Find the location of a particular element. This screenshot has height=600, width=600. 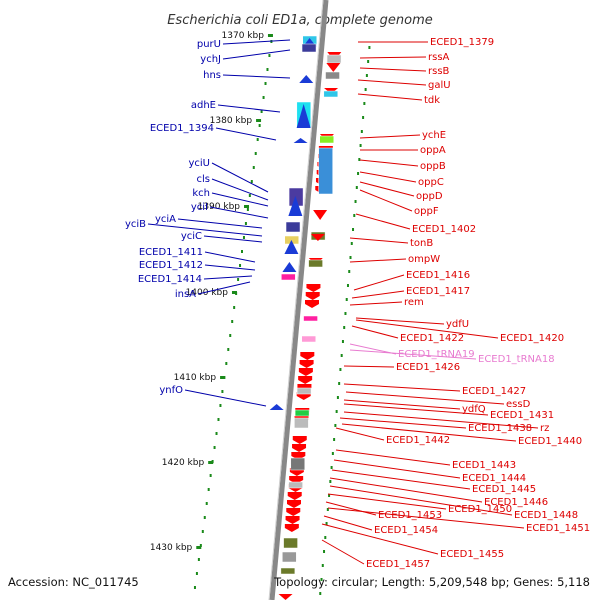

gene-label-ECED1_1412: ECED1_1412 is located at coordinates (171, 265).